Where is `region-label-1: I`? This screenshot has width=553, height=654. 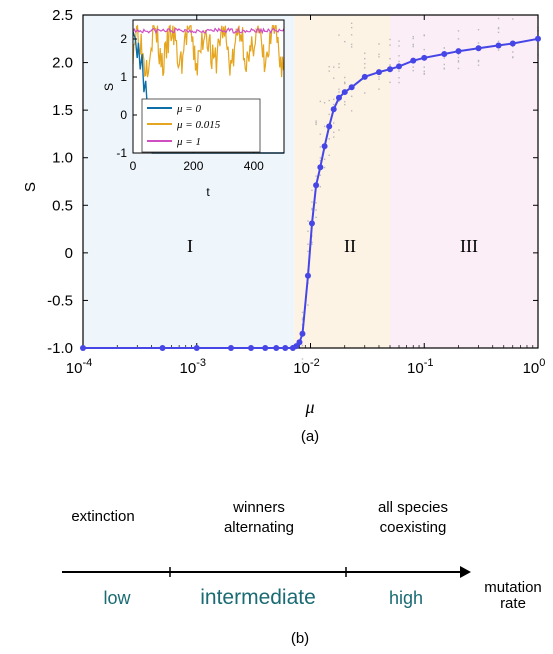
region-label-1: I is located at coordinates (190, 246).